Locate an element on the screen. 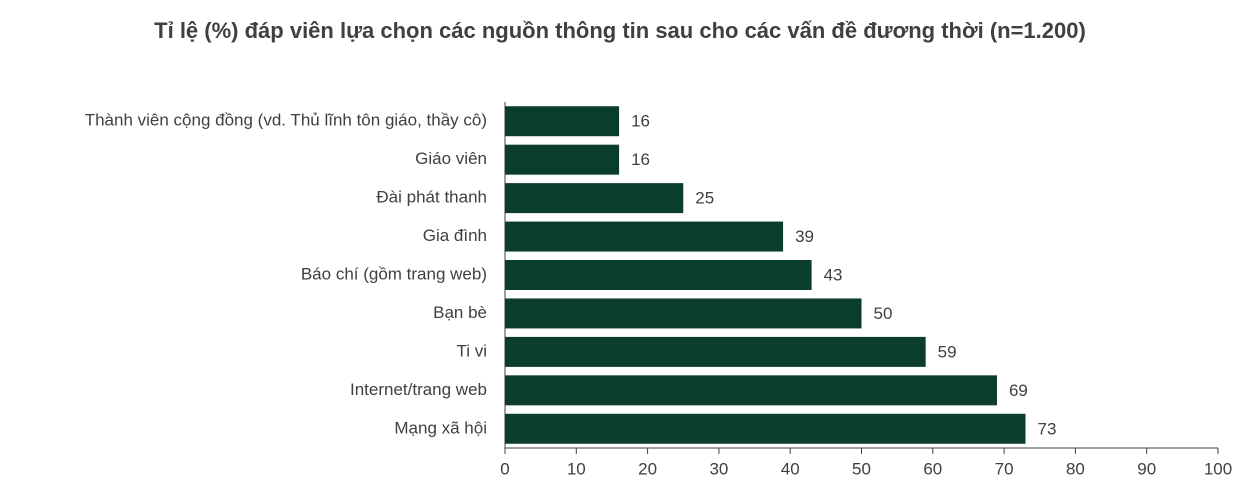 This screenshot has height=496, width=1256. x-tick-label: 60 is located at coordinates (932, 468).